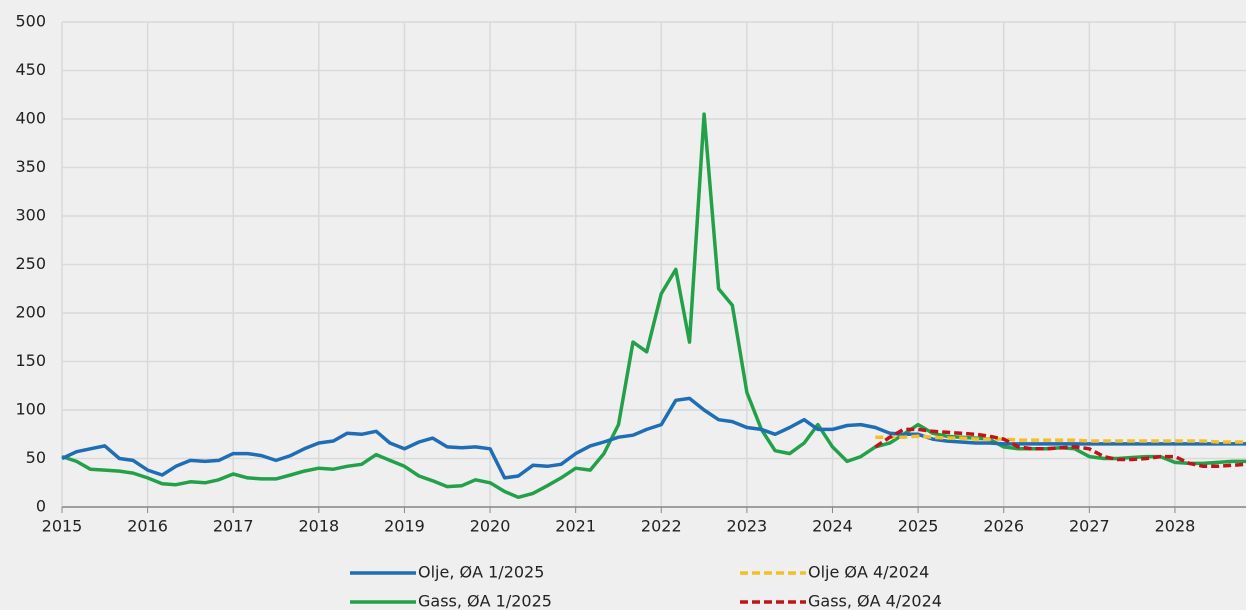 The width and height of the screenshot is (1246, 610). What do you see at coordinates (30, 166) in the screenshot?
I see `y-tick-label: 350` at bounding box center [30, 166].